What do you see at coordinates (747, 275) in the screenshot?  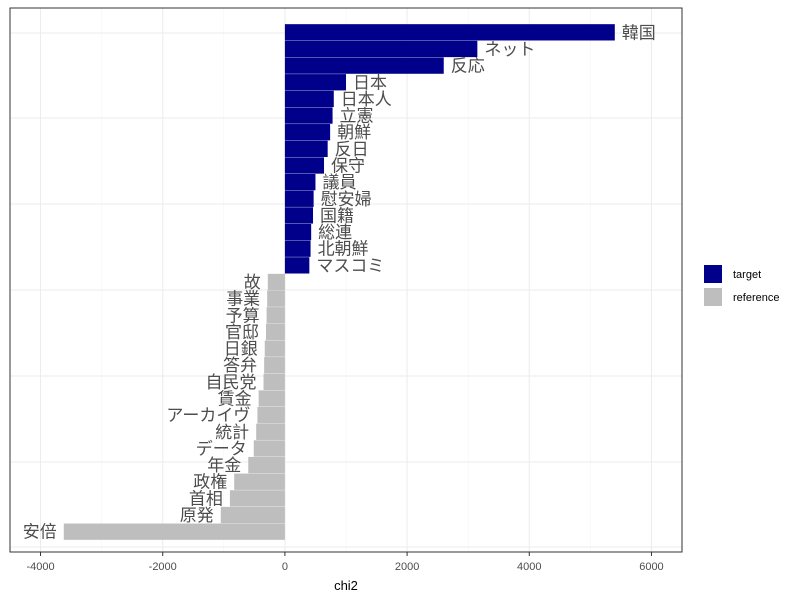 I see `legend-label-target: target` at bounding box center [747, 275].